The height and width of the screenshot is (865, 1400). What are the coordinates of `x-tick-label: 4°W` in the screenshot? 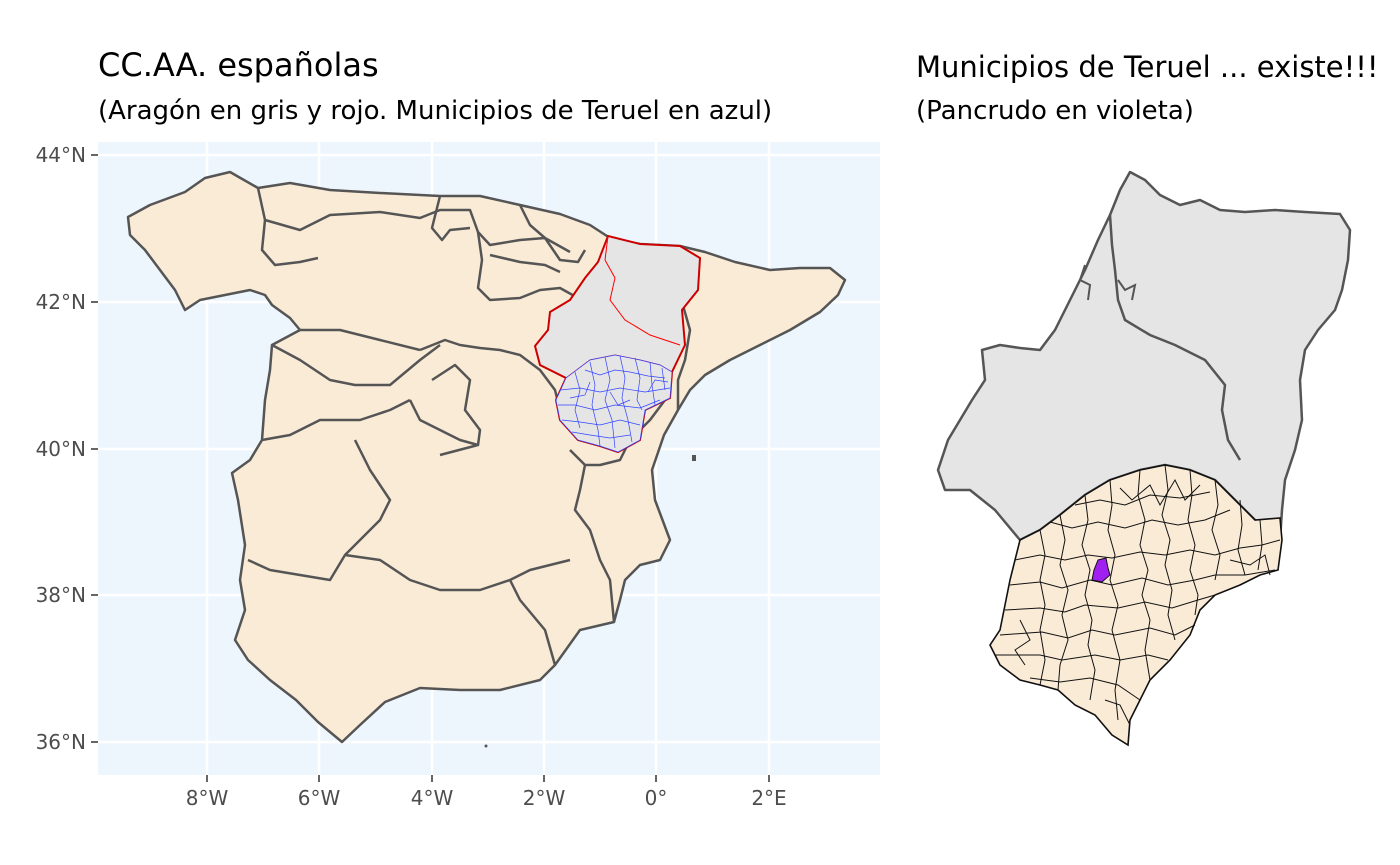 It's located at (432, 798).